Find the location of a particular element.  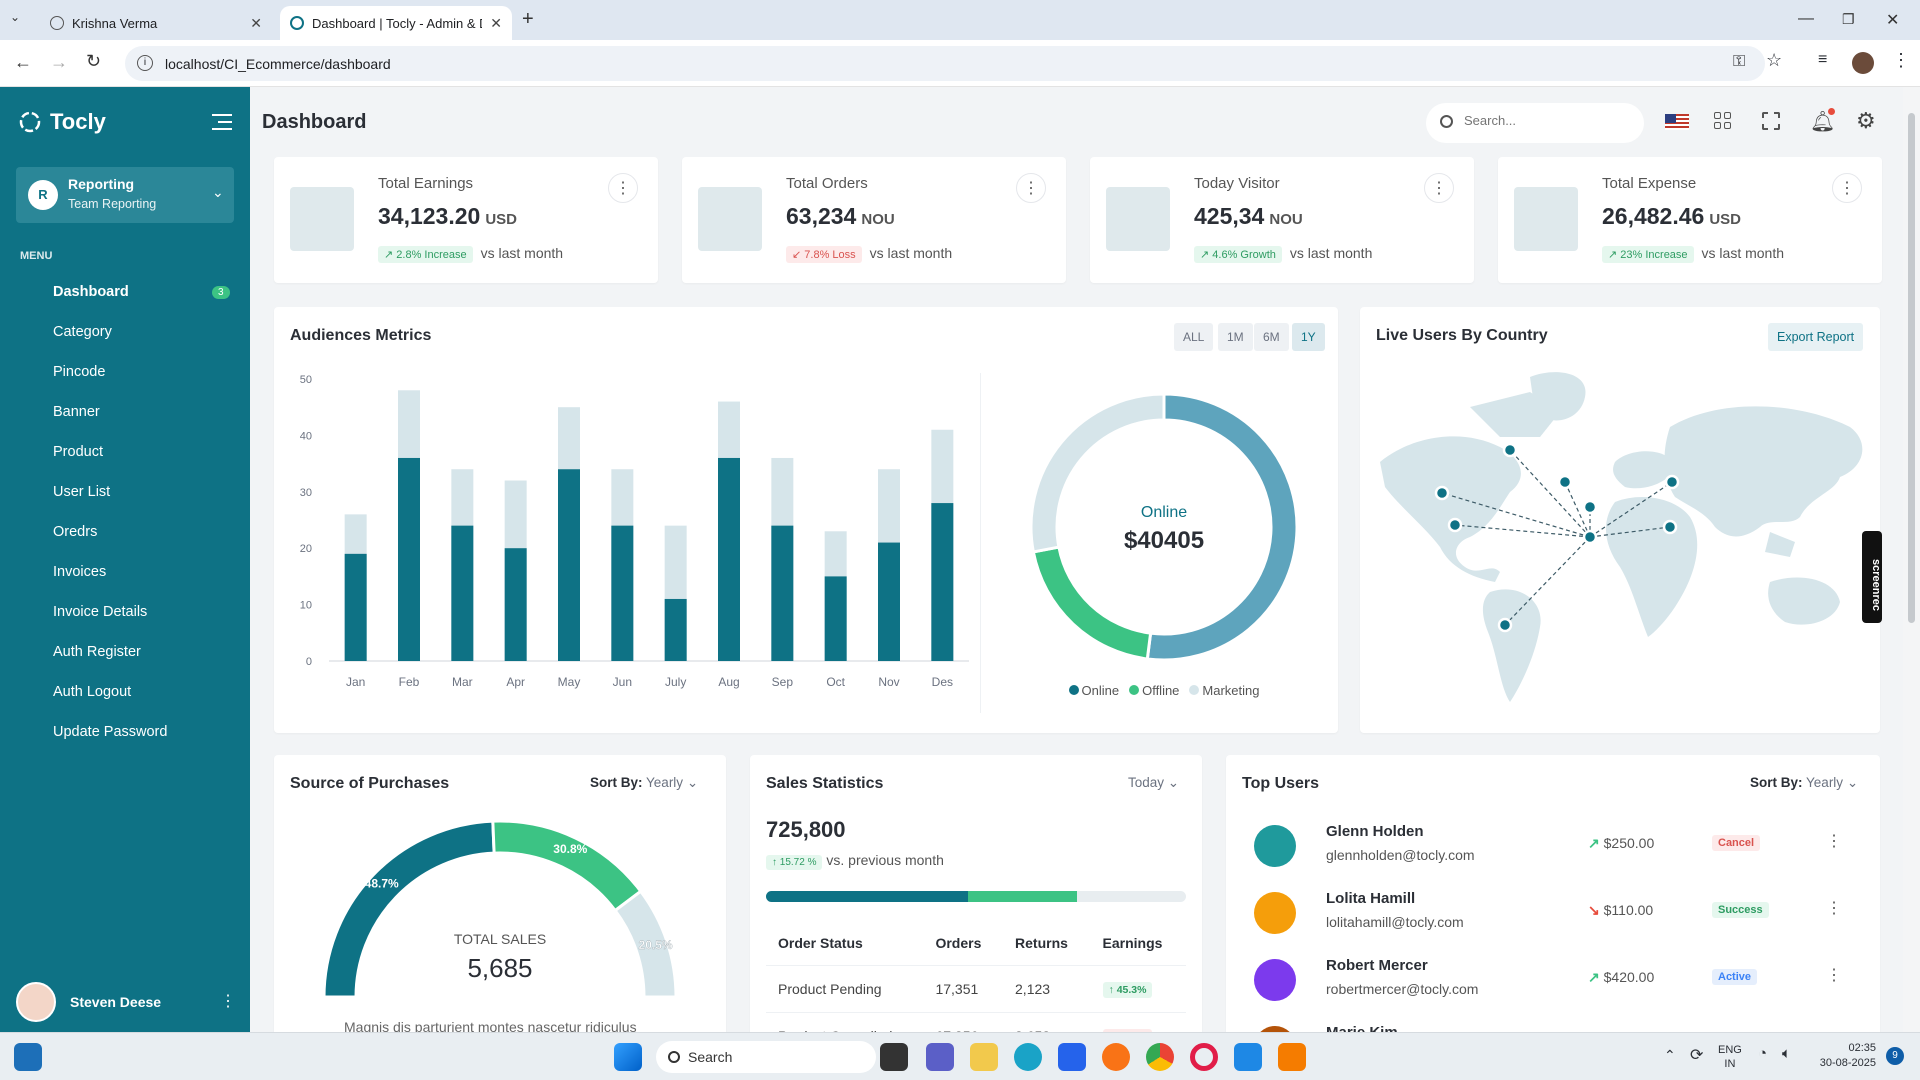

range-all-button: ALL is located at coordinates (1194, 337).